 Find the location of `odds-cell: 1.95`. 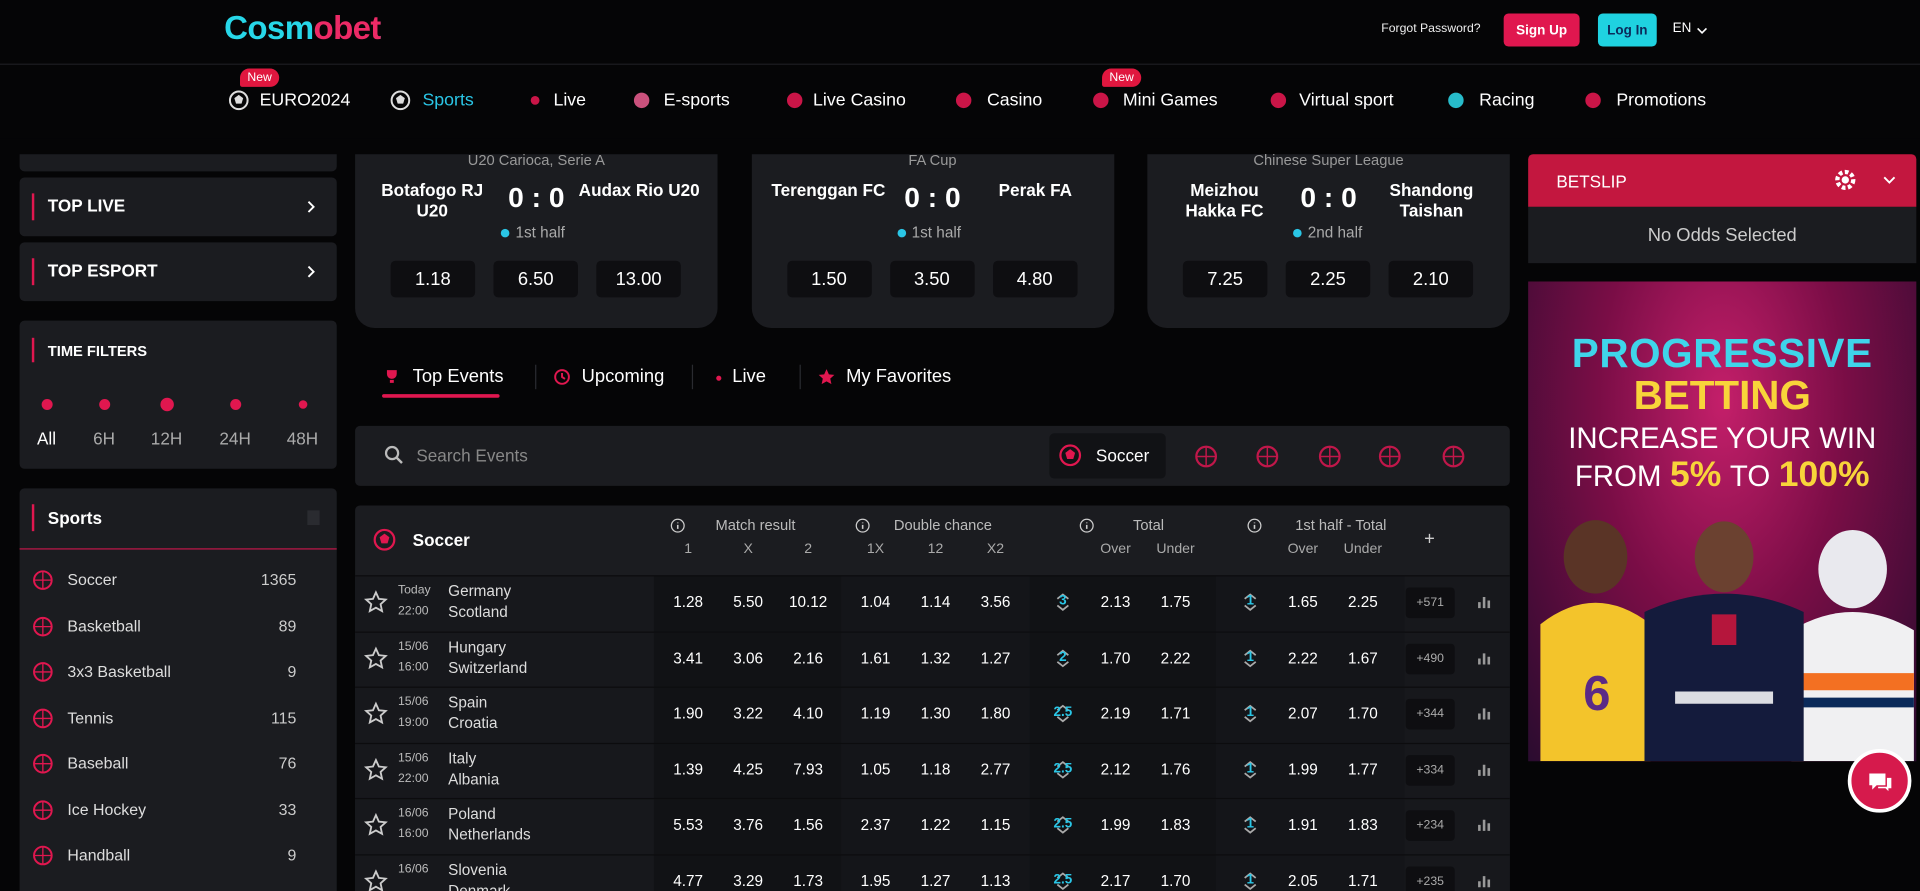

odds-cell: 1.95 is located at coordinates (875, 881).